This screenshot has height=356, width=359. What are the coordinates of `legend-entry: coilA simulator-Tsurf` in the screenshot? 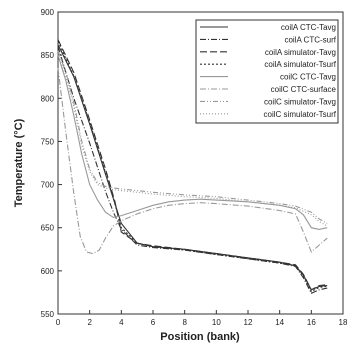 It's located at (300, 64).